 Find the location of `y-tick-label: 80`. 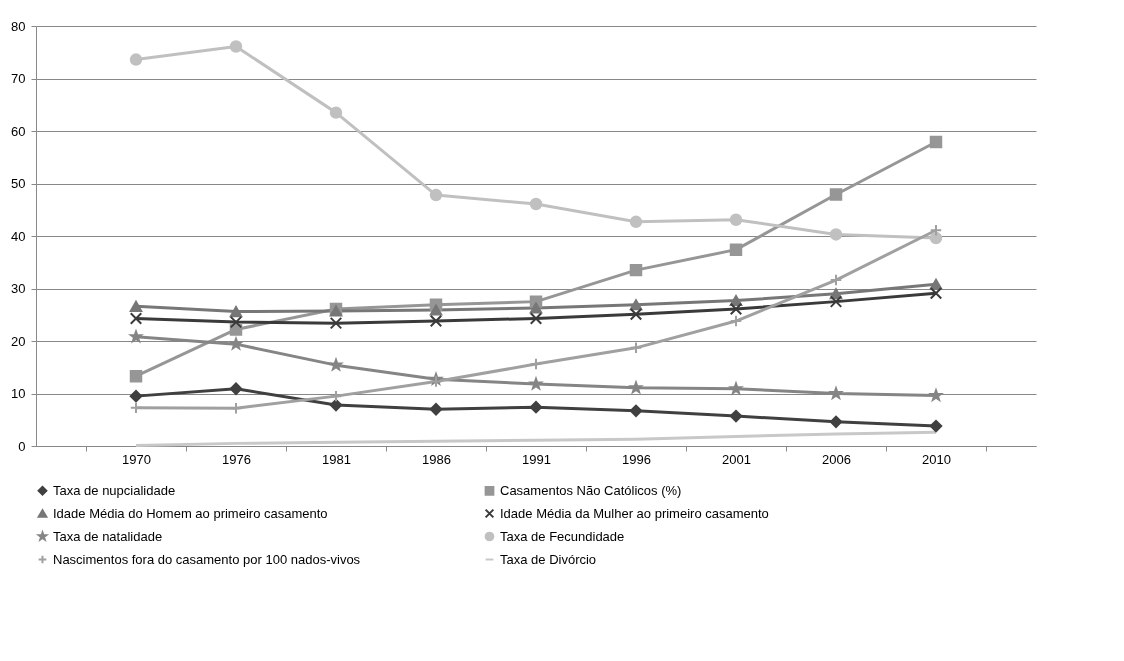

y-tick-label: 80 is located at coordinates (18, 26).